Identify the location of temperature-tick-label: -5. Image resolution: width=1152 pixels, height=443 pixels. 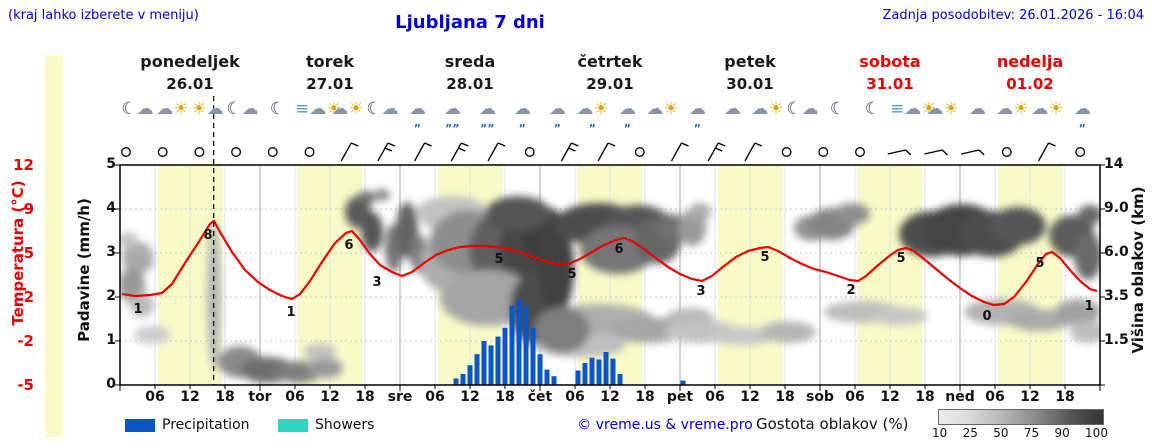
(25, 385).